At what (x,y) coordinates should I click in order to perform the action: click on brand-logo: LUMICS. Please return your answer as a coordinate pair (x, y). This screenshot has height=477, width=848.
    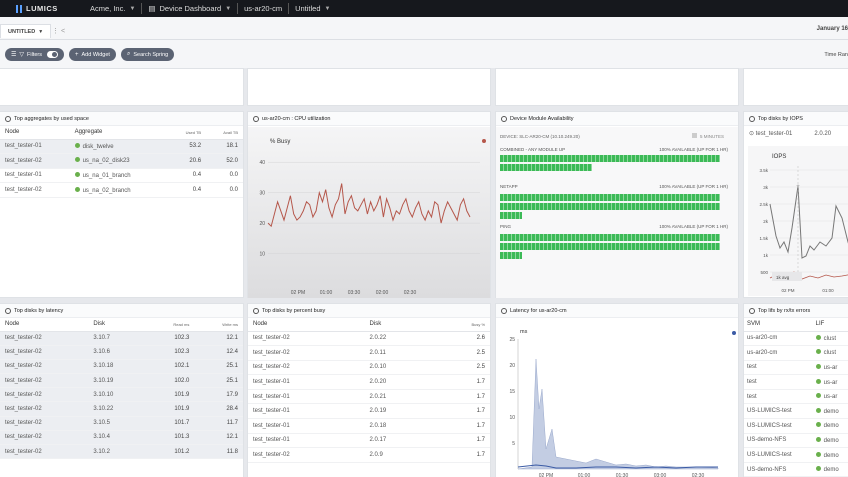
    Looking at the image, I should click on (42, 8).